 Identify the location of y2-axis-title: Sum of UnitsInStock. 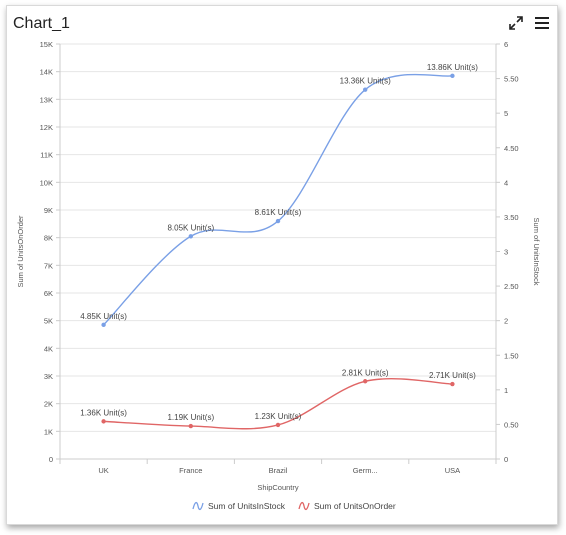
(536, 252).